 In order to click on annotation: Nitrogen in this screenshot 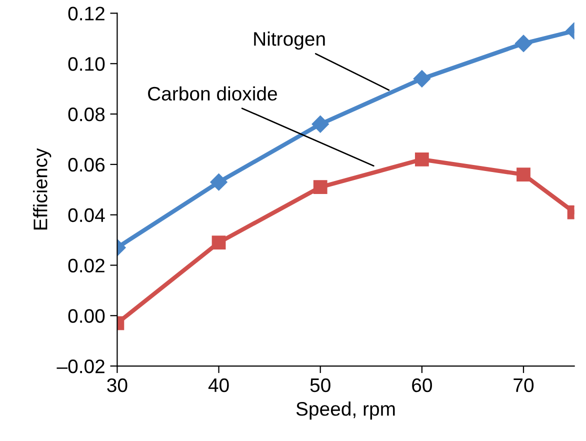, I will do `click(289, 41)`.